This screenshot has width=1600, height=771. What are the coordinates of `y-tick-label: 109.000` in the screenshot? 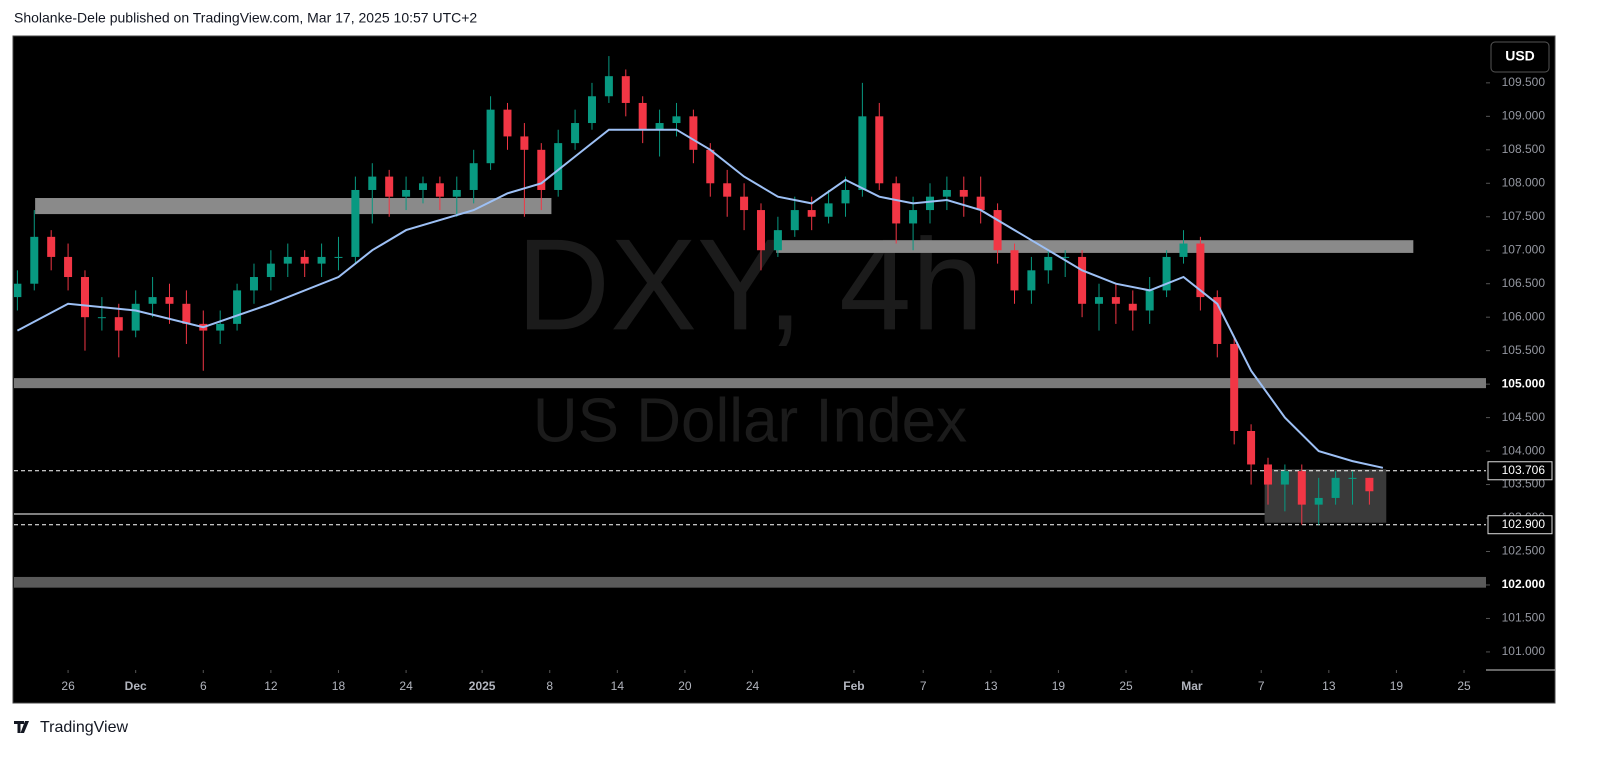 It's located at (1524, 116).